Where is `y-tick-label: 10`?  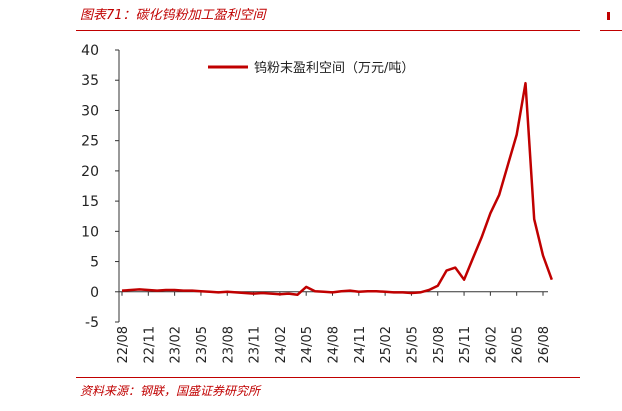
y-tick-label: 10 is located at coordinates (90, 232).